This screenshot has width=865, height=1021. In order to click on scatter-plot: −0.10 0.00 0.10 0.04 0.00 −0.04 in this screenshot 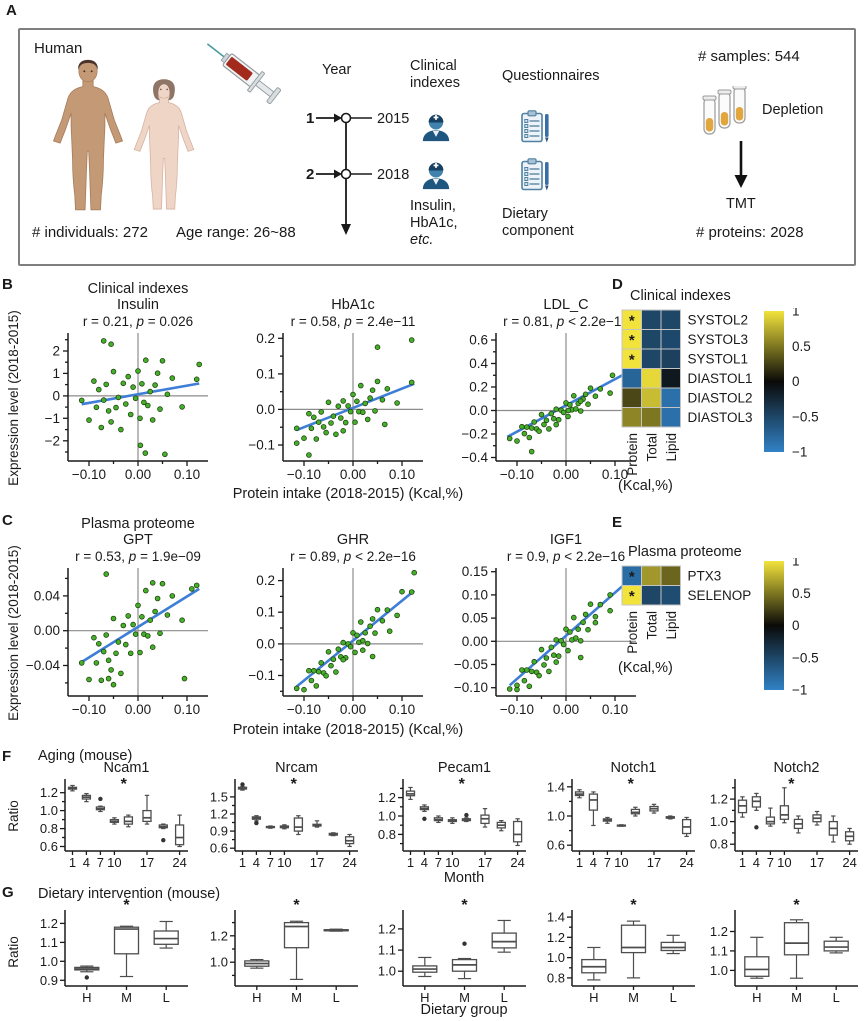, I will do `click(128, 642)`.